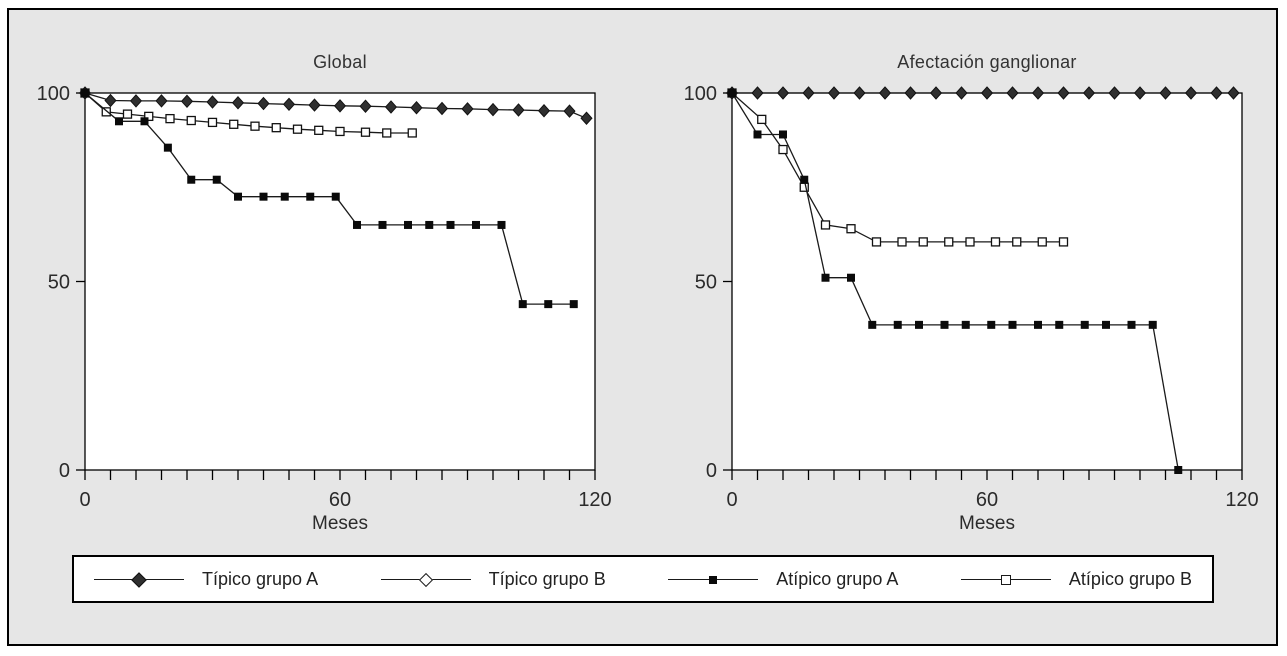 The image size is (1287, 656). I want to click on x-tick-label: 120, so click(1241, 500).